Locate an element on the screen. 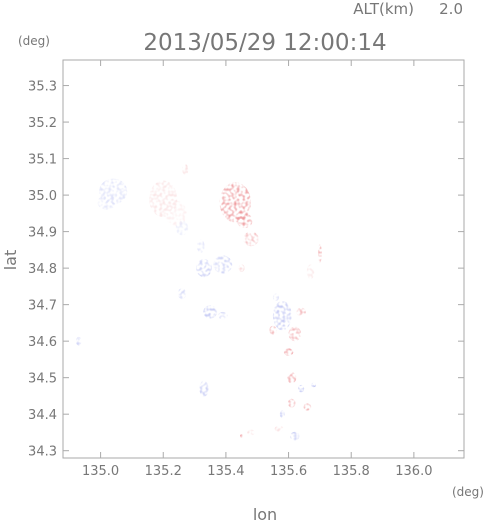 This screenshot has height=521, width=491. y-tick-label: 34.3 is located at coordinates (42, 452).